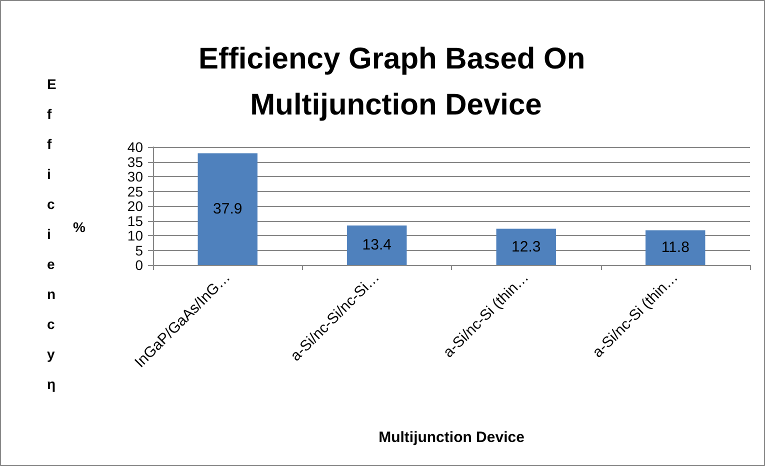 The height and width of the screenshot is (466, 765). What do you see at coordinates (139, 250) in the screenshot?
I see `y-tick-label: 5` at bounding box center [139, 250].